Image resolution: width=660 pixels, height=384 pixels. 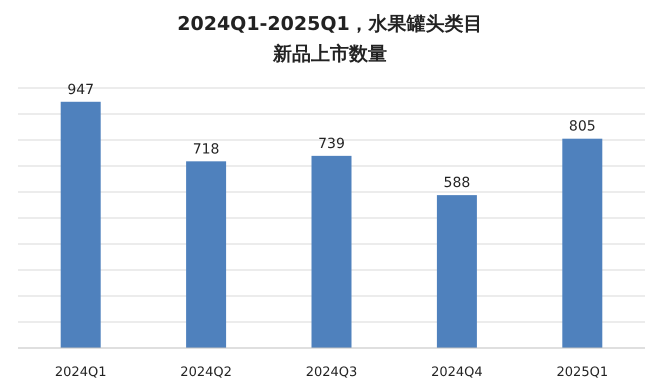 I want to click on x-tick-label: 2024Q1, so click(x=80, y=372).